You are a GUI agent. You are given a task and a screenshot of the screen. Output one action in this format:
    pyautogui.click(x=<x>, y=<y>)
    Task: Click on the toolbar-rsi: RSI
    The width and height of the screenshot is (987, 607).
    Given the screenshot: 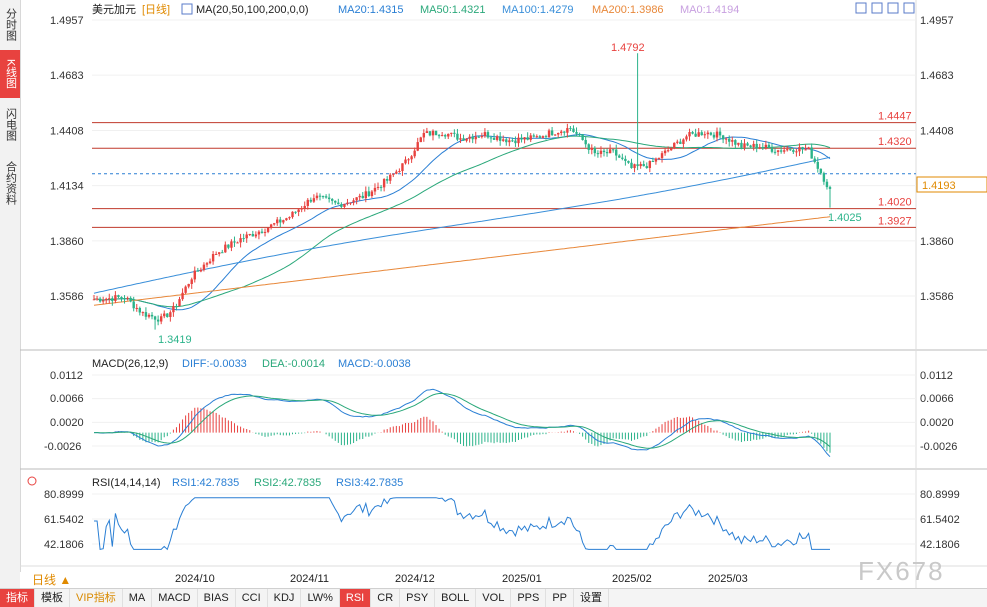 What is the action you would take?
    pyautogui.click(x=355, y=598)
    